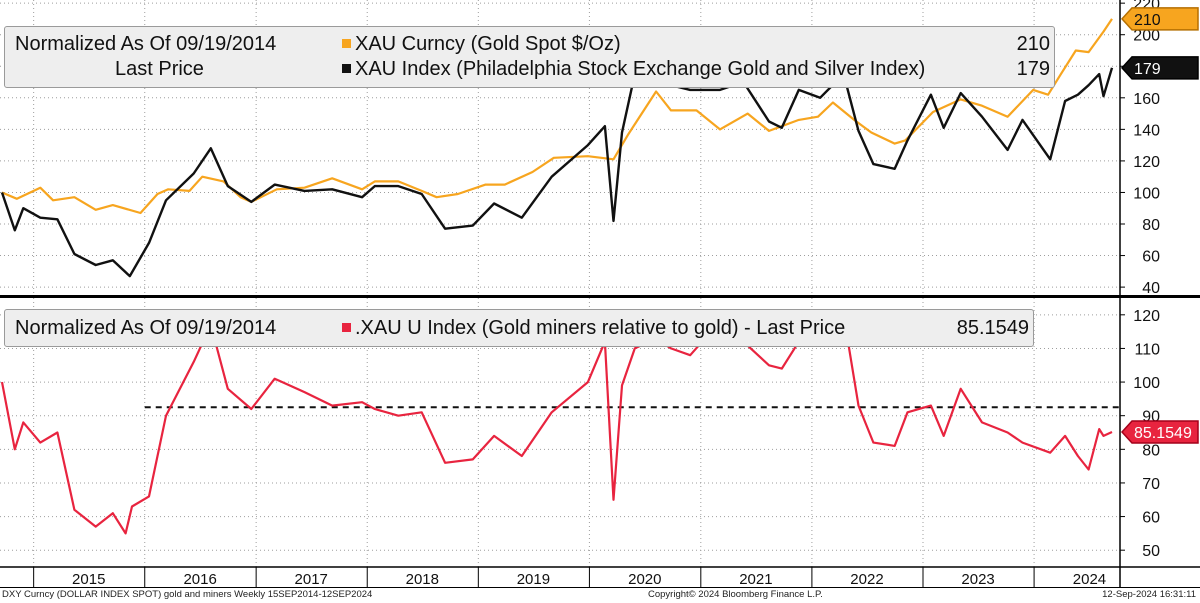 The image size is (1200, 603). Describe the element at coordinates (992, 328) in the screenshot. I see `ratio-series-value: 85.1549` at that location.